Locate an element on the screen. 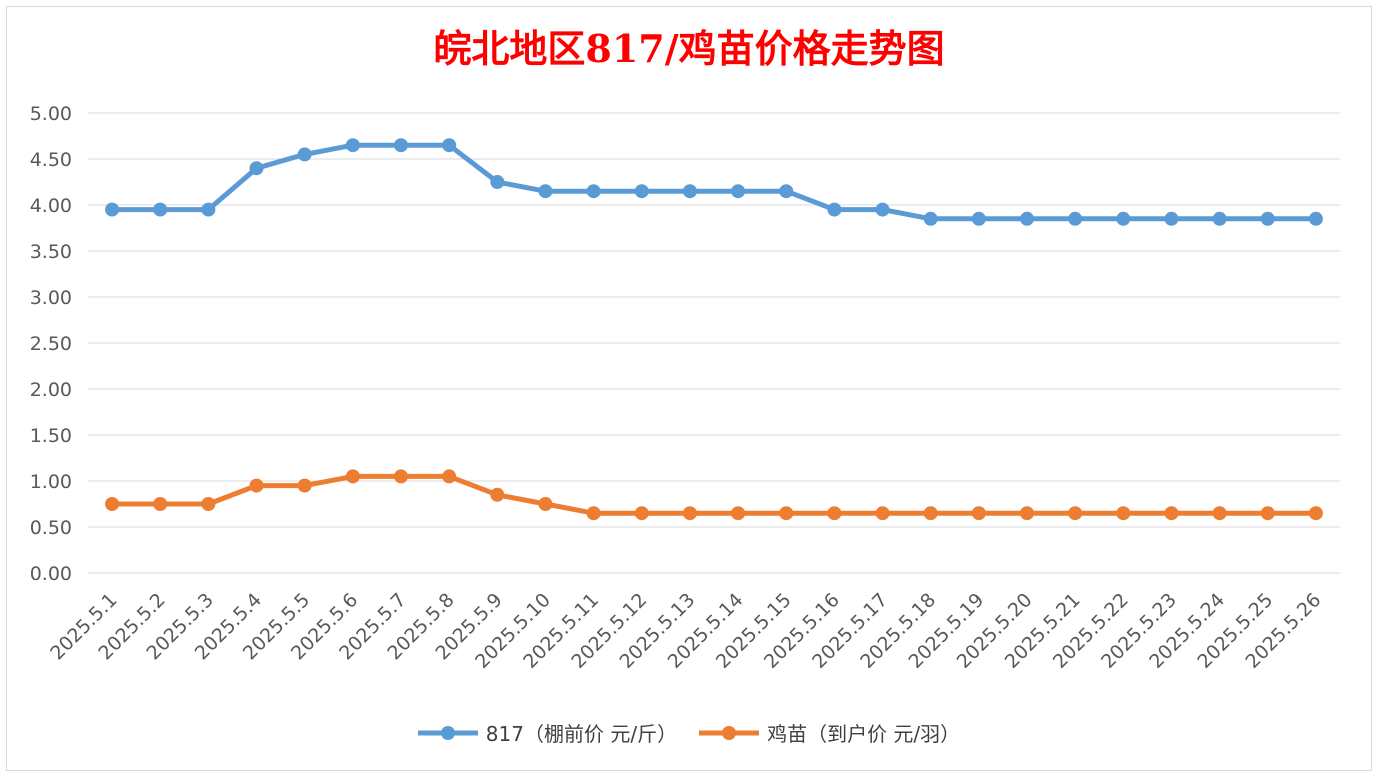 The width and height of the screenshot is (1378, 777). legend-label-817: 817（棚前价 元/斤） is located at coordinates (581, 734).